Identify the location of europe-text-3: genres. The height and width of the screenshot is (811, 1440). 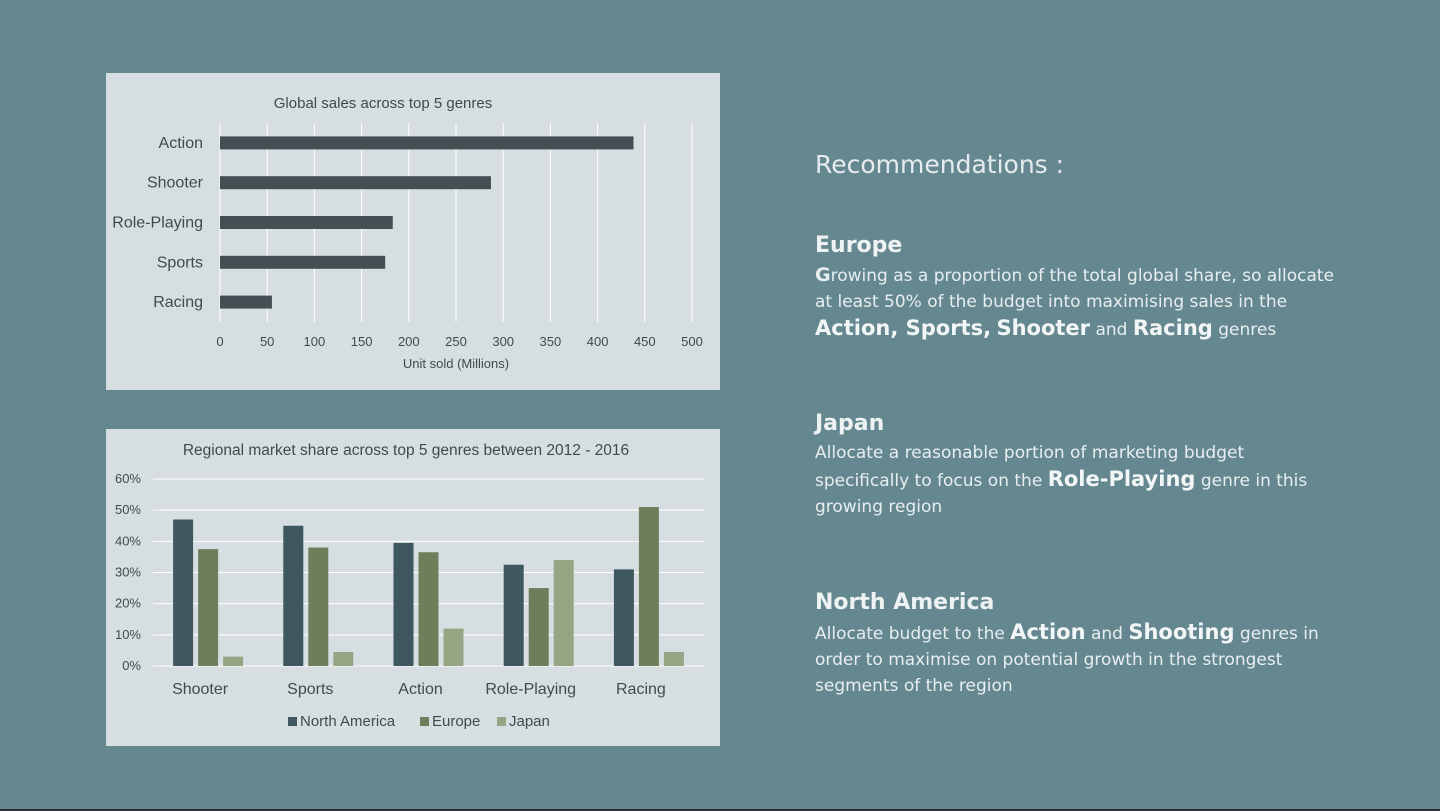
(1244, 330).